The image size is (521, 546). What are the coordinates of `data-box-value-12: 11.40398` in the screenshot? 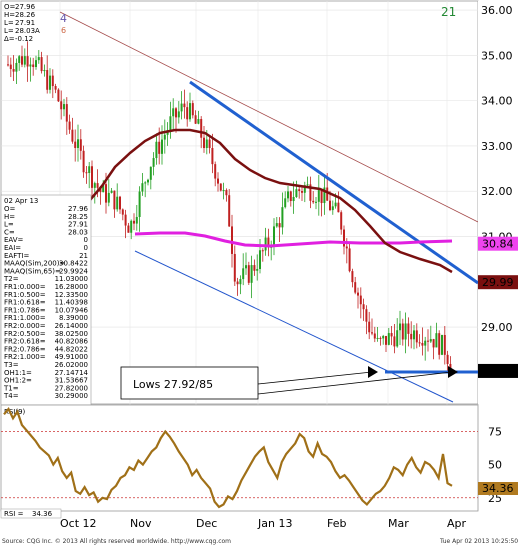 It's located at (71, 303).